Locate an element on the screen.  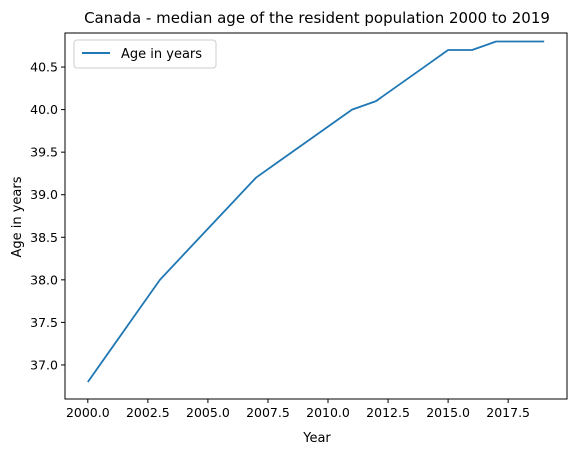
x-tick-label: 2012.5 is located at coordinates (388, 412).